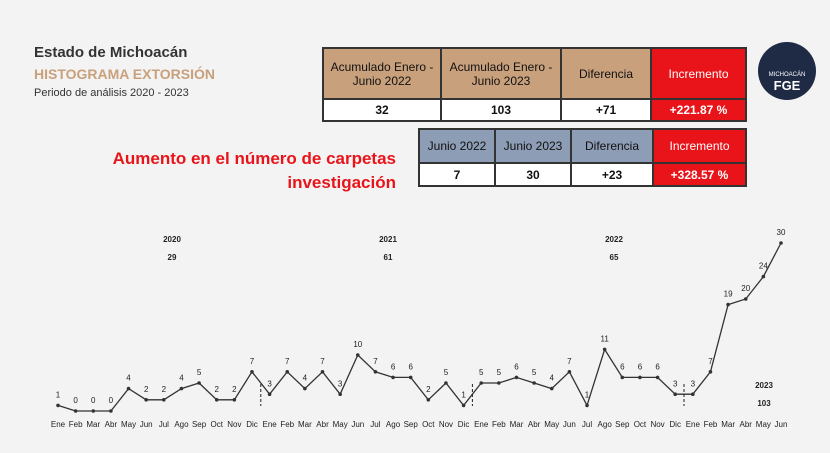 This screenshot has height=453, width=830. What do you see at coordinates (457, 146) in the screenshot?
I see `header-cell: Junio 2022` at bounding box center [457, 146].